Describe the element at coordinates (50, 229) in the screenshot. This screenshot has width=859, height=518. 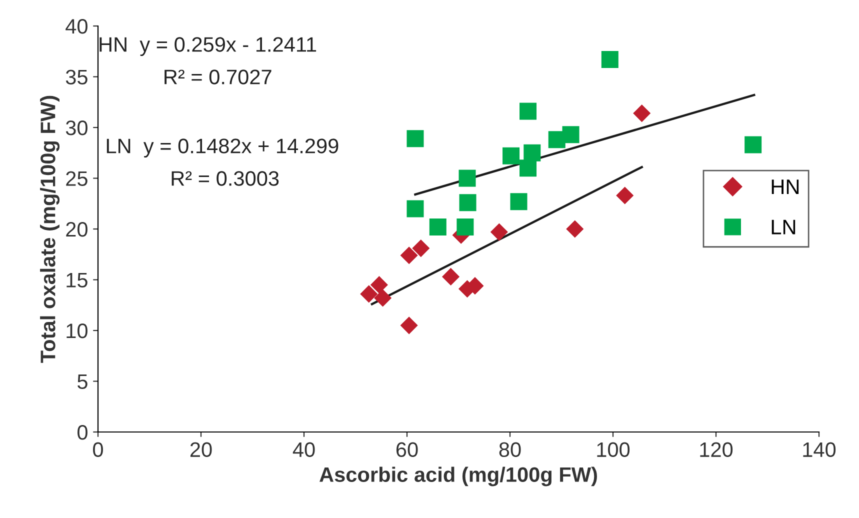
I see `y-axis-title: Total oxalate (mg/100g FW)` at that location.